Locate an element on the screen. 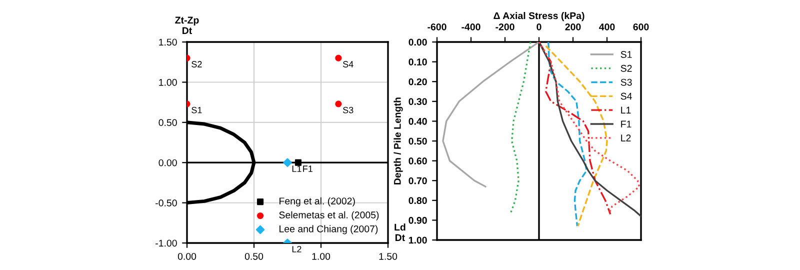 This screenshot has width=800, height=270. annotation: L1 is located at coordinates (297, 169).